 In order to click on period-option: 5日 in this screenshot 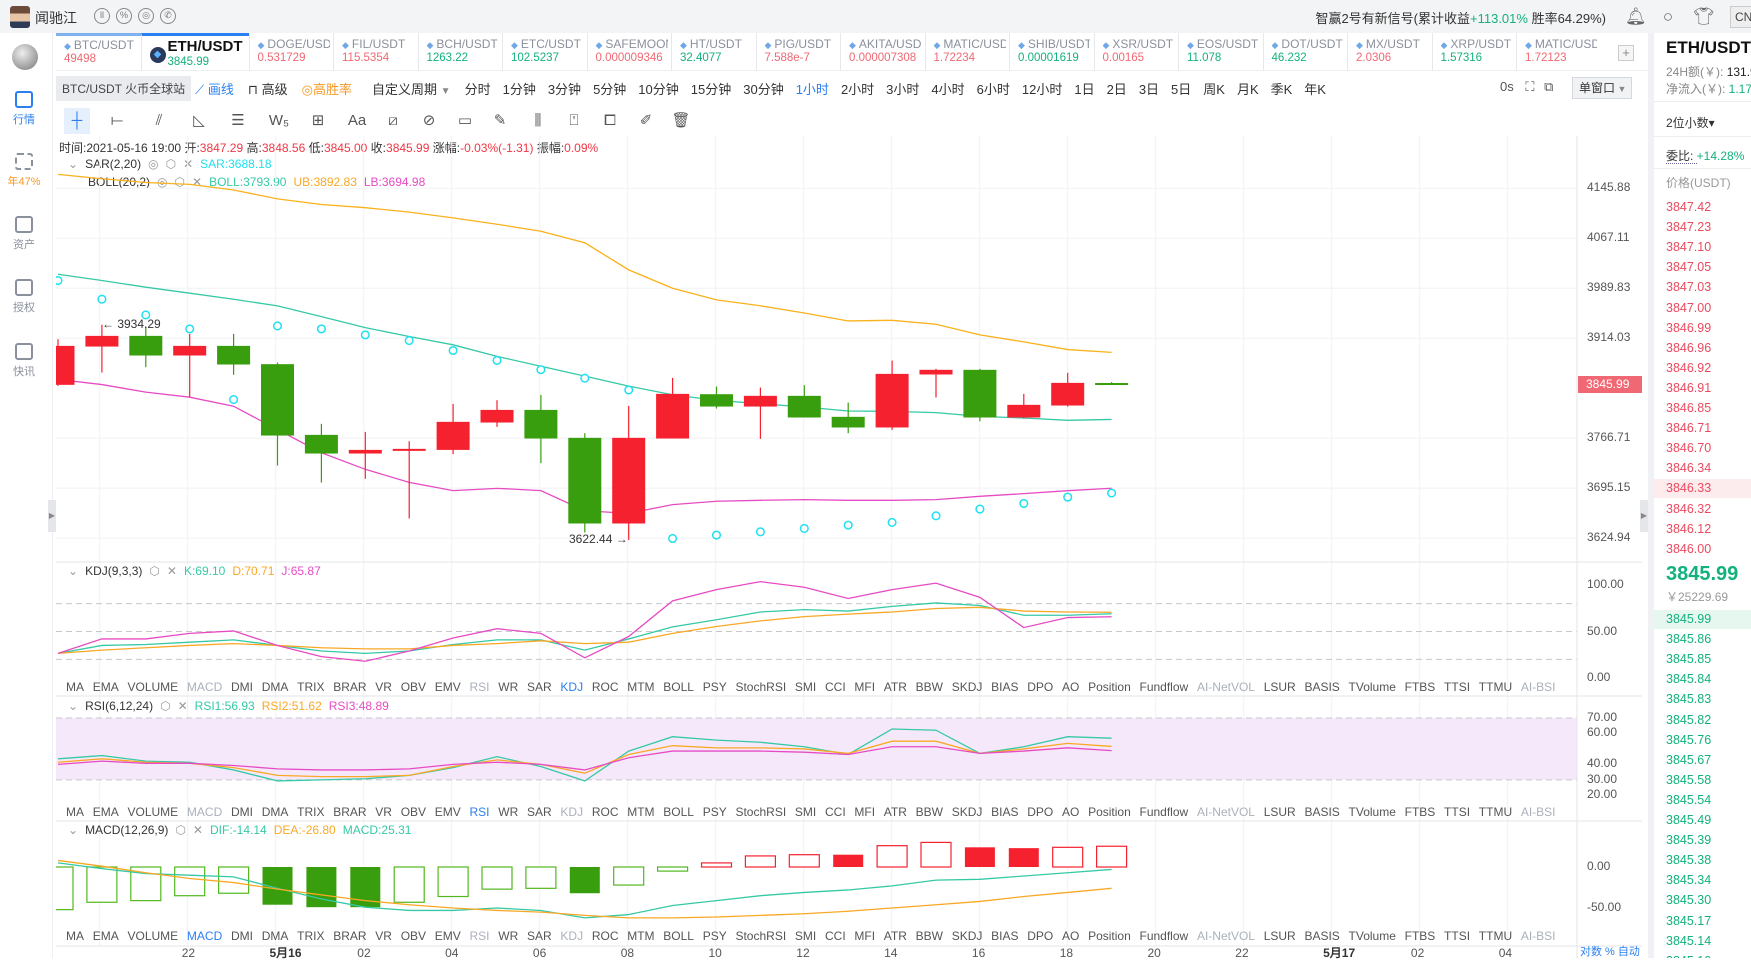, I will do `click(1181, 89)`.